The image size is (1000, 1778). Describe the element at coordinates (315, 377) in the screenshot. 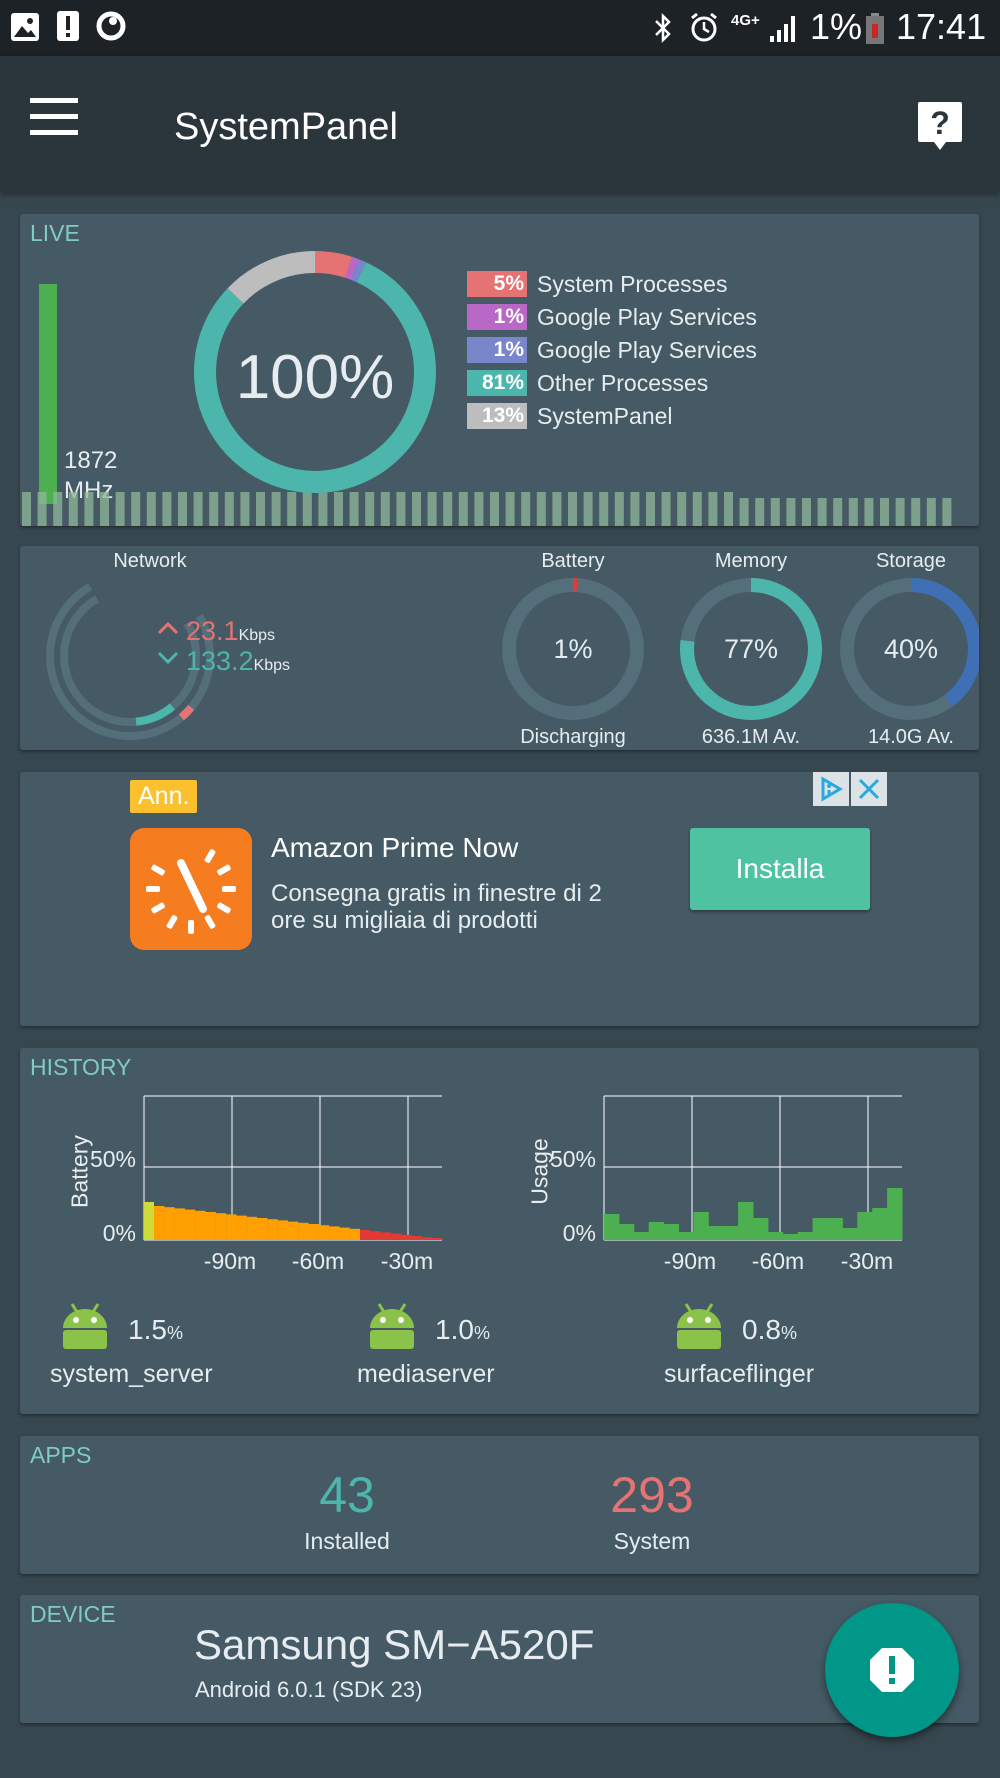

I see `total-cpu-percent: 100%` at that location.